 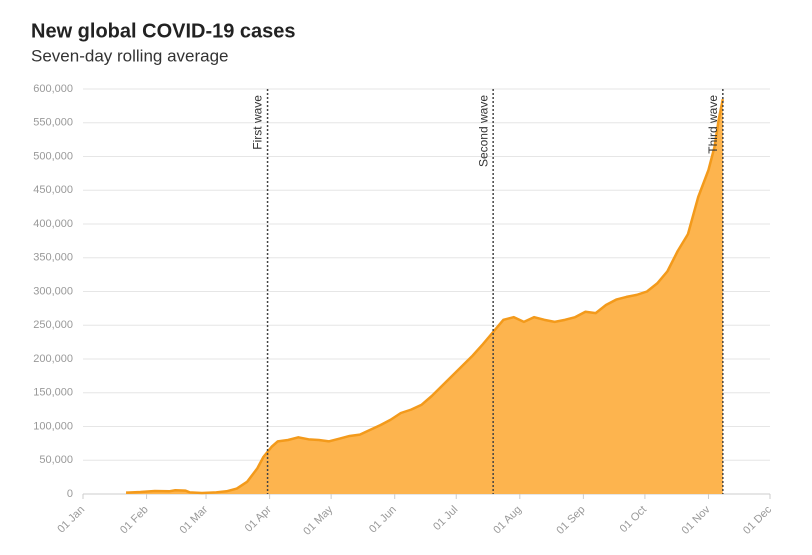 I want to click on y-tick-label: 300,000, so click(x=53, y=291).